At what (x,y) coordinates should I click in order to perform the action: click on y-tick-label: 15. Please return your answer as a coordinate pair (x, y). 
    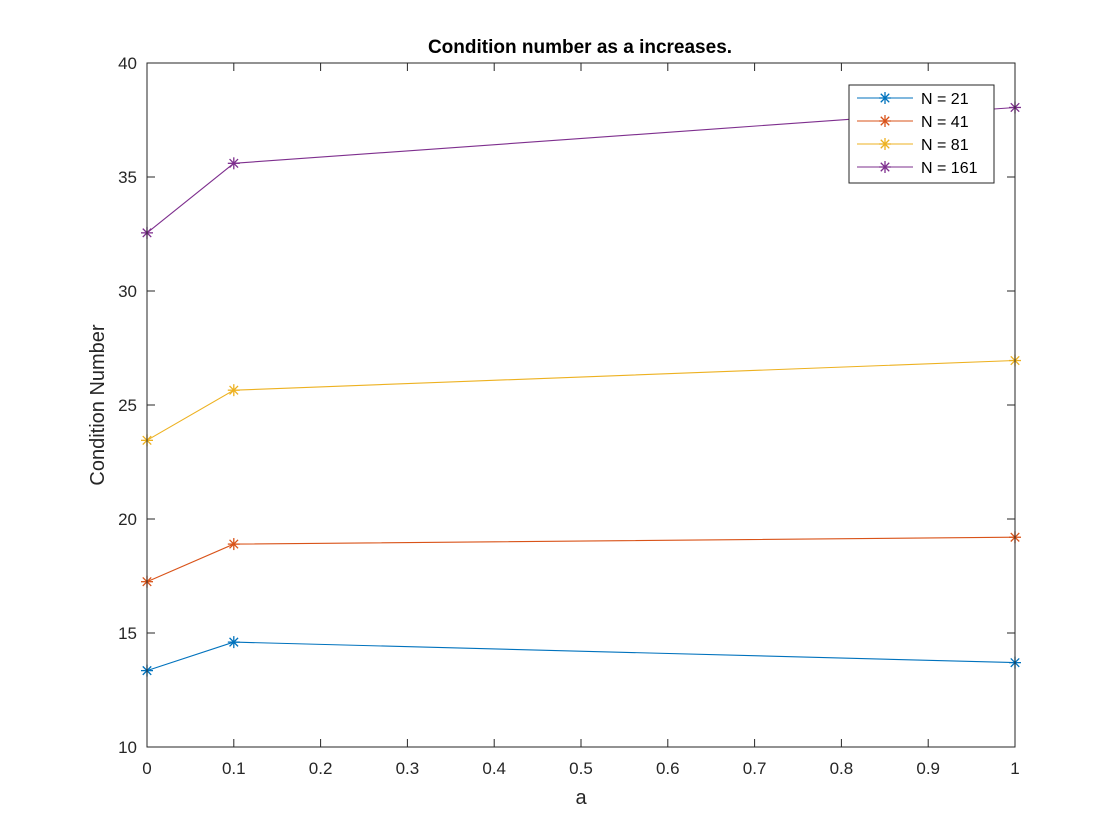
    Looking at the image, I should click on (127, 633).